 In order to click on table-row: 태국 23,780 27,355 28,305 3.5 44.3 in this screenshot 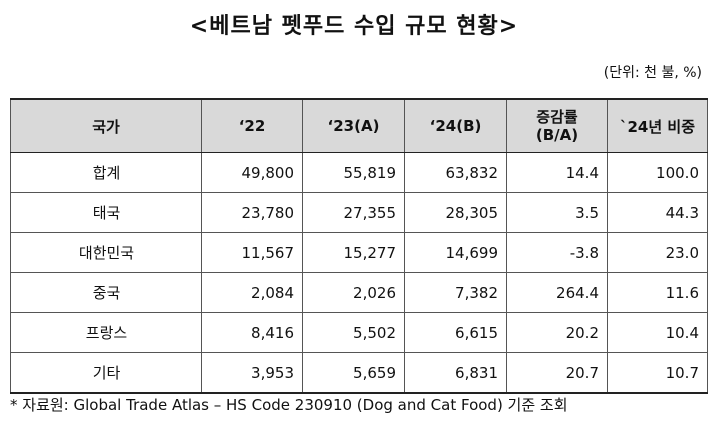, I will do `click(359, 212)`.